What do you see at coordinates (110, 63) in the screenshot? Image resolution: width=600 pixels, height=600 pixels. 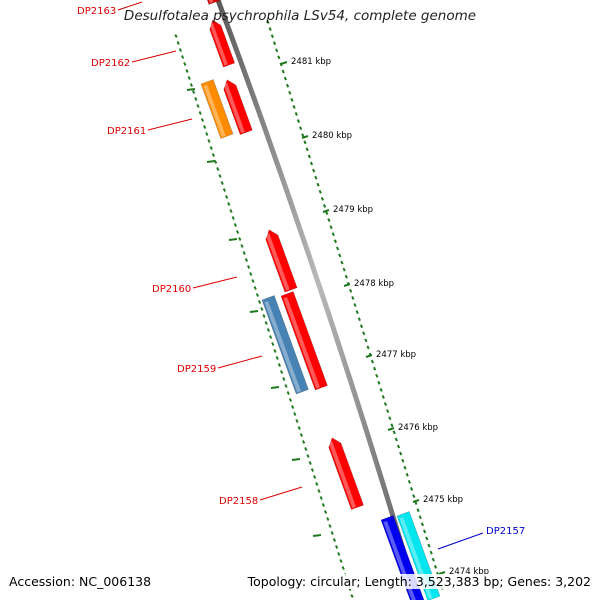 I see `gene-label: DP2162` at bounding box center [110, 63].